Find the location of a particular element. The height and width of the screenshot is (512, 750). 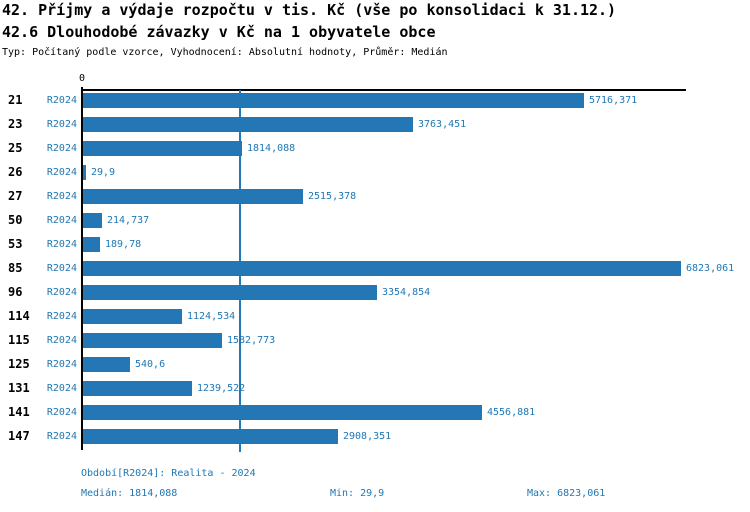

row-category-label: 125 is located at coordinates (19, 364).